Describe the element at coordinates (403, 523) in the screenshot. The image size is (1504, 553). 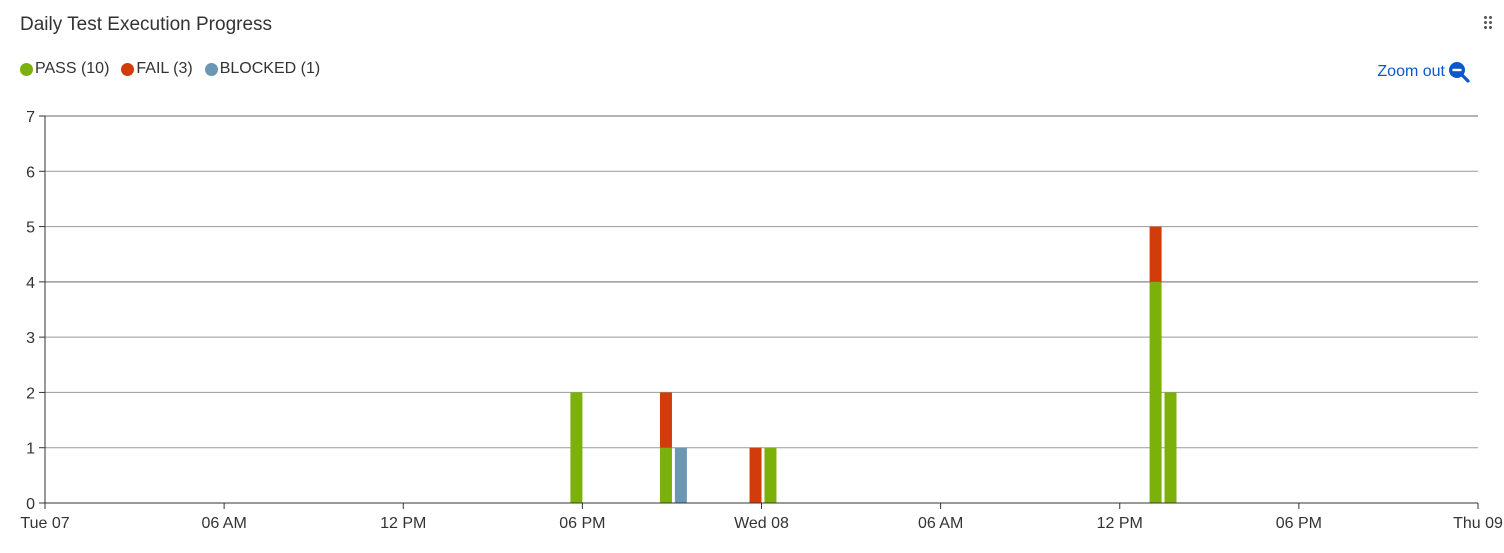
I see `xtick-label-2: 12 PM` at that location.